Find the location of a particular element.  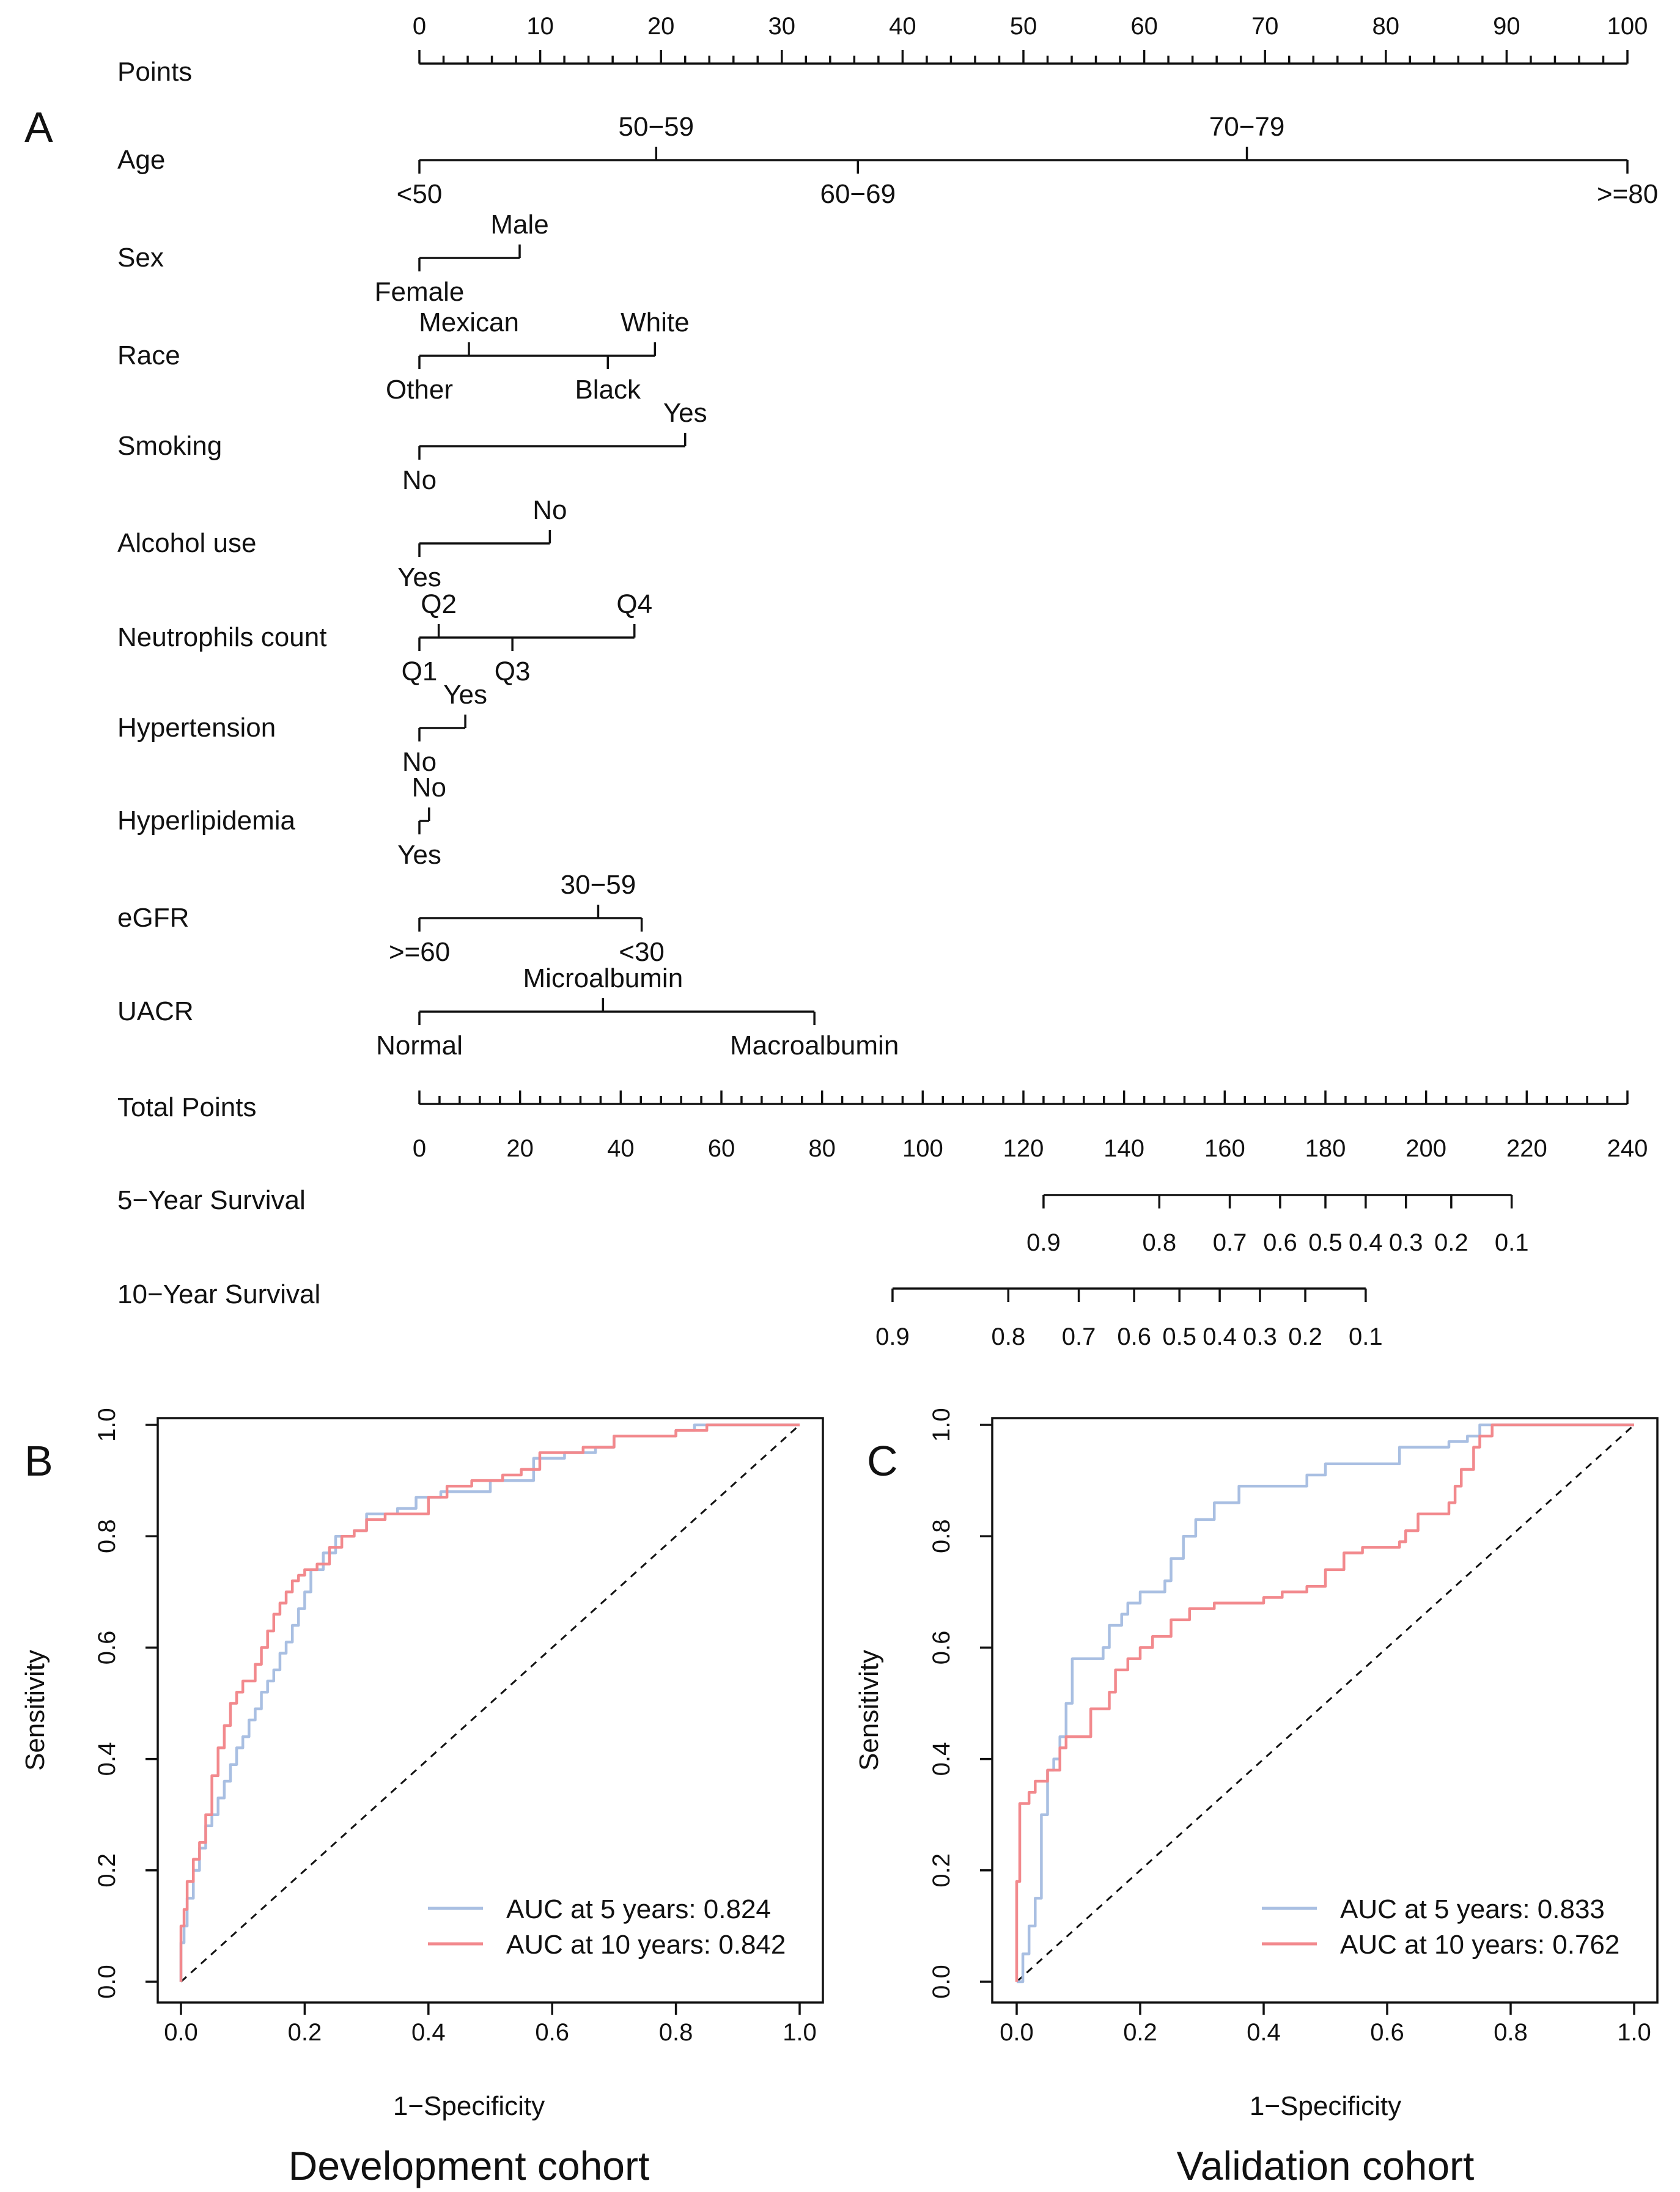

total-points-tick-label: 0 is located at coordinates (419, 1148).